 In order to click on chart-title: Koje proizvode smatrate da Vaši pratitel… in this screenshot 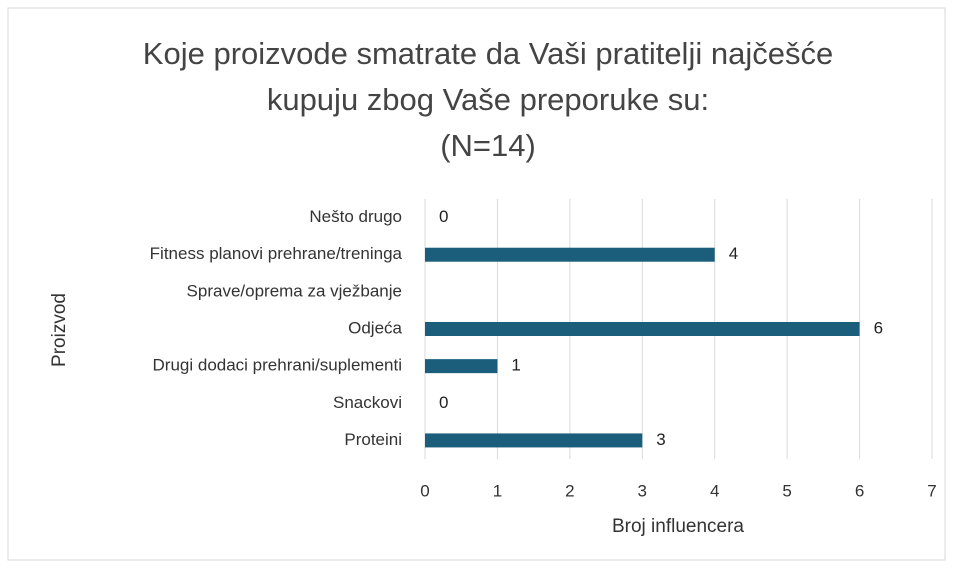, I will do `click(488, 53)`.